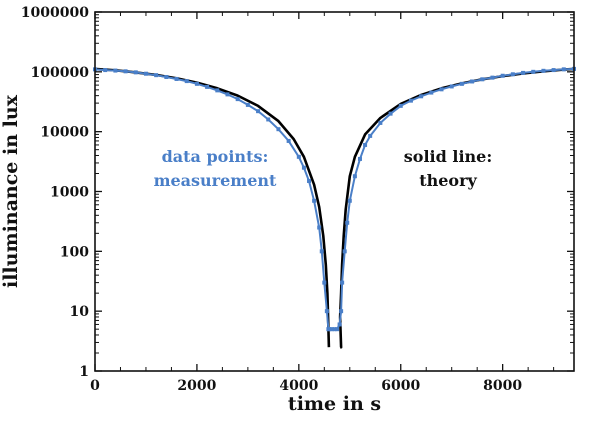  I want to click on y-tick-label: 1, so click(84, 372).